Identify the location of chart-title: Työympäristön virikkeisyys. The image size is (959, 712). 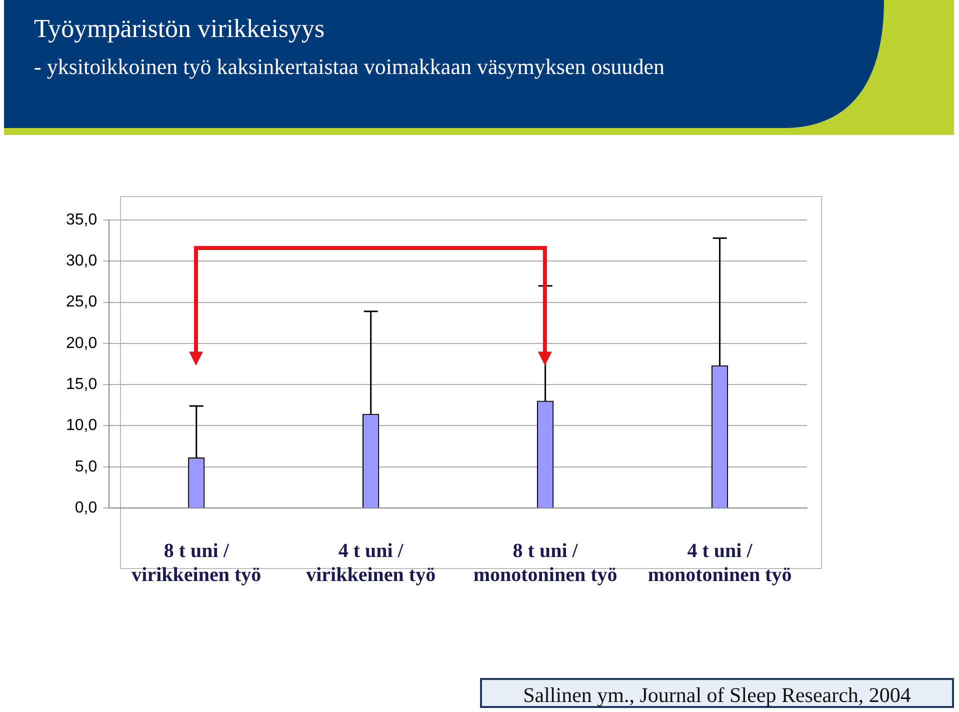
(179, 29).